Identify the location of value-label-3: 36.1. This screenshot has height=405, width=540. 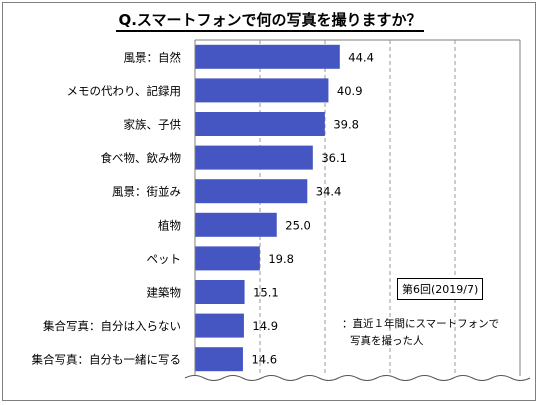
(334, 158).